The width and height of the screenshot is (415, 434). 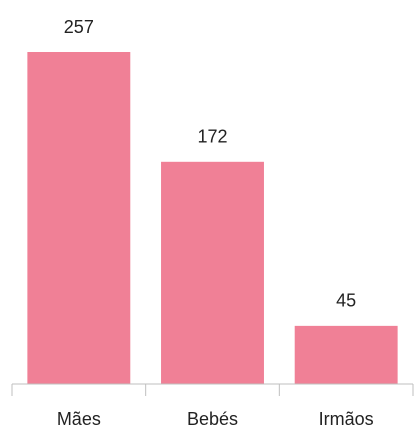 What do you see at coordinates (79, 27) in the screenshot?
I see `data-label: 257` at bounding box center [79, 27].